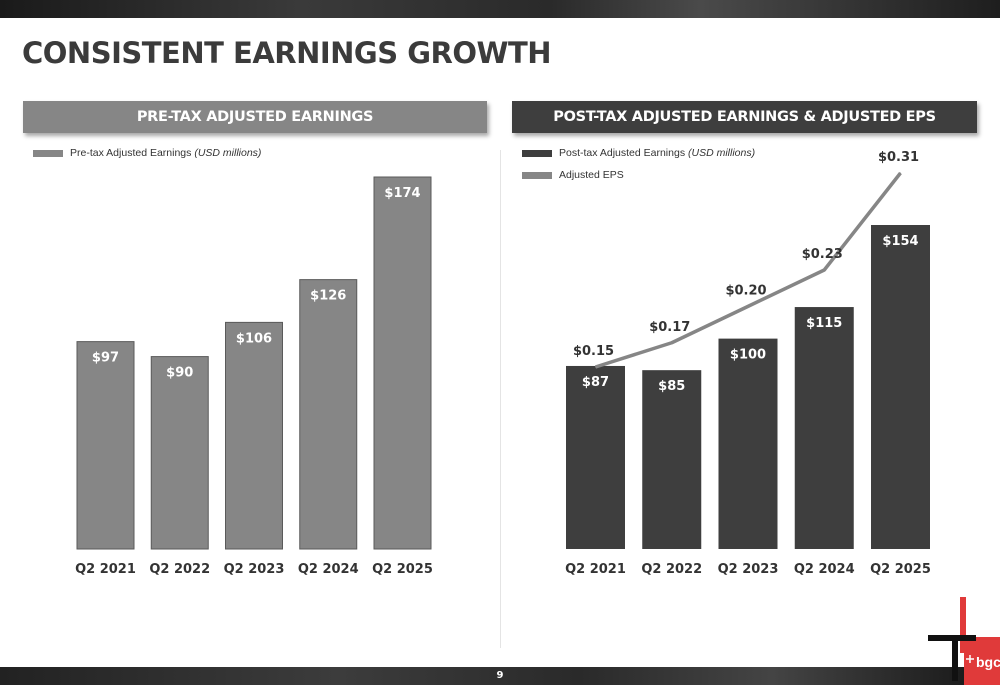  I want to click on x-tick-left-4: Q2 2025, so click(402, 569).